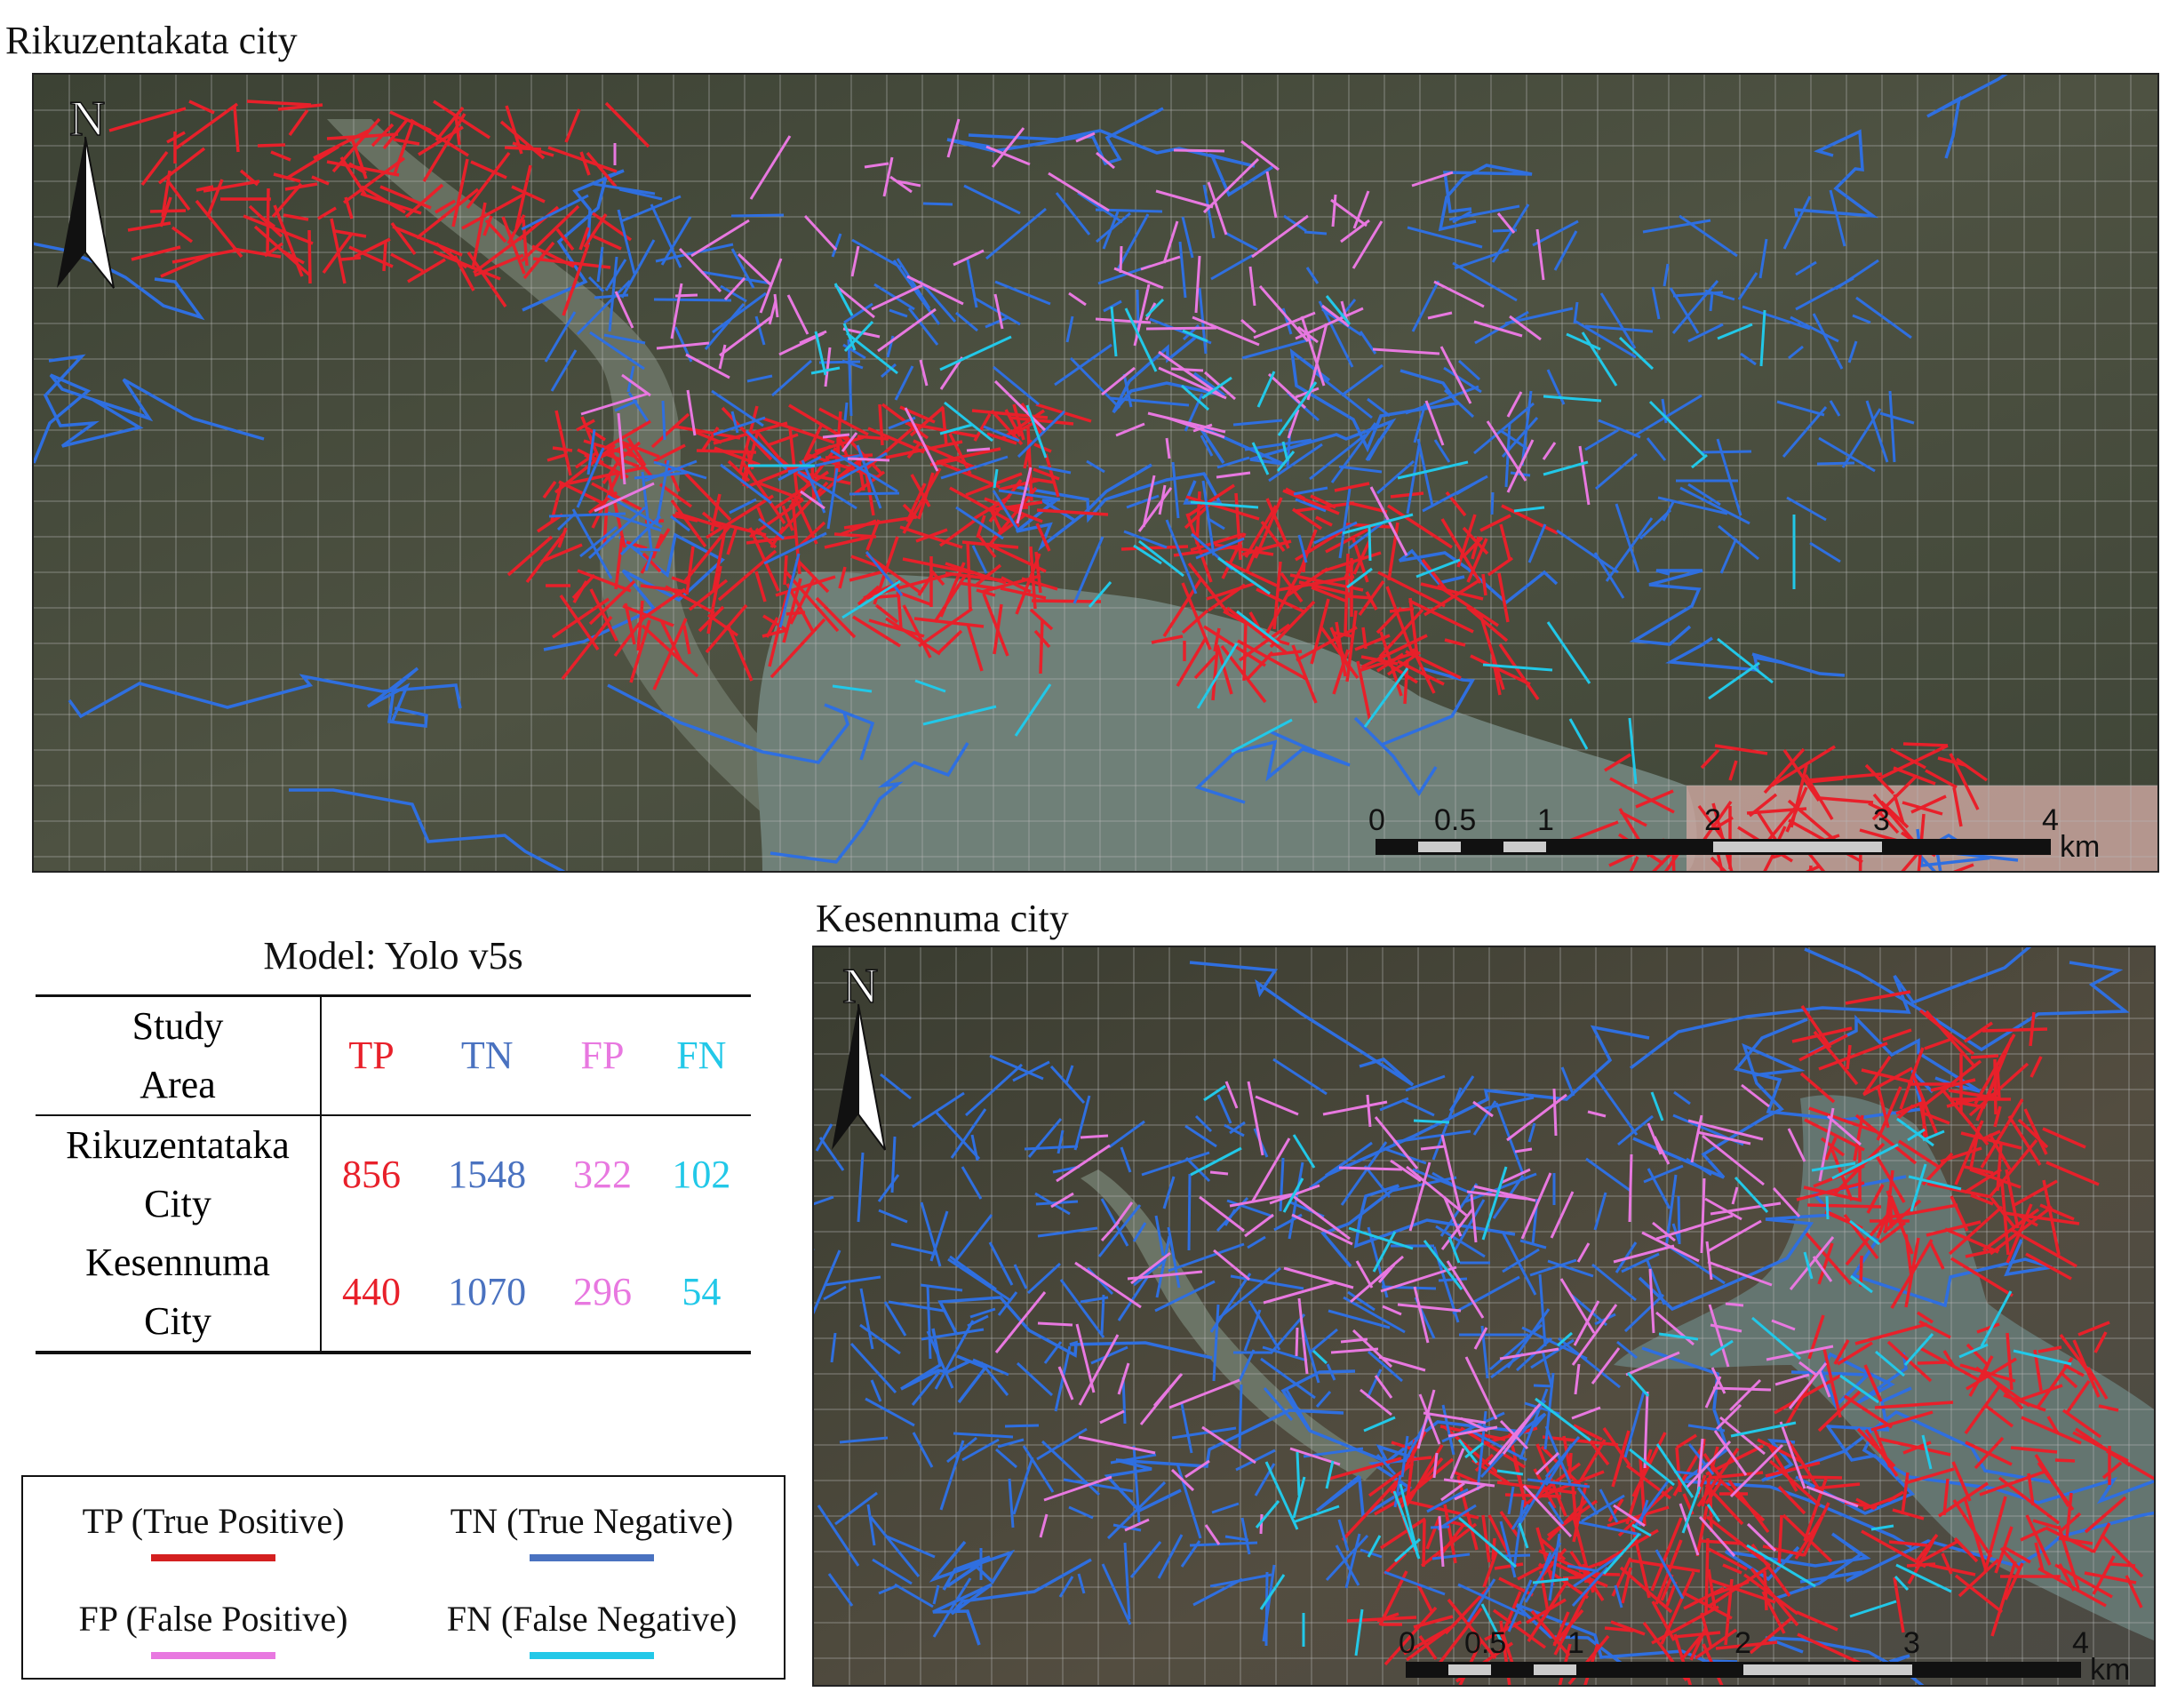 The height and width of the screenshot is (1708, 2177). I want to click on north-arrow: N, so click(86, 190).